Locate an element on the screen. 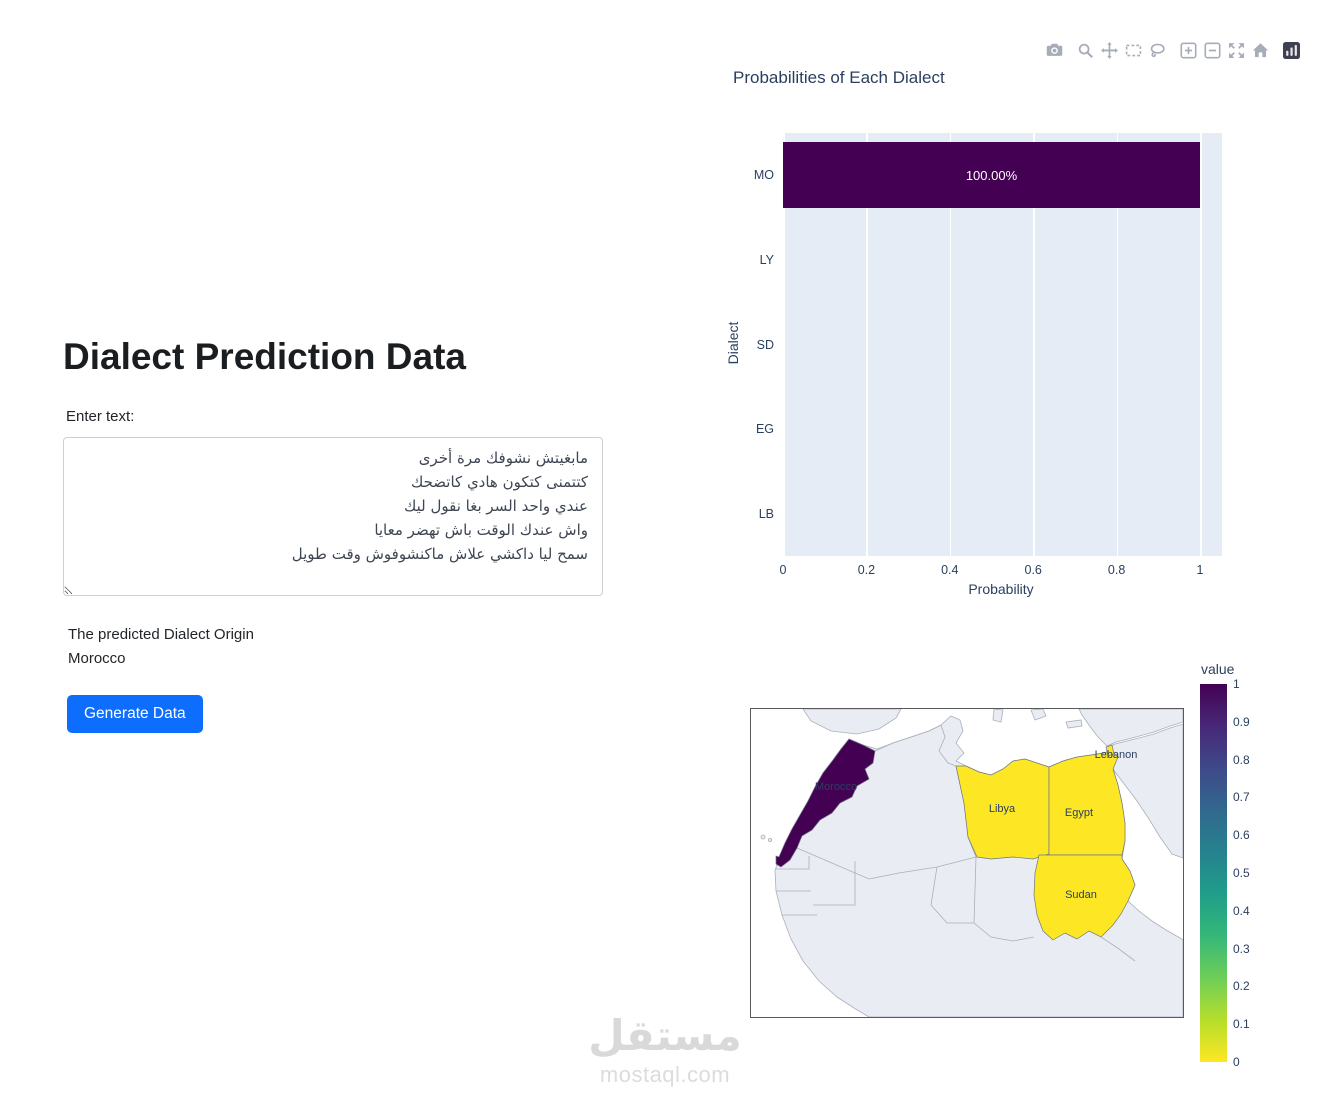 The width and height of the screenshot is (1328, 1118). plotly-logo-icon is located at coordinates (1291, 50).